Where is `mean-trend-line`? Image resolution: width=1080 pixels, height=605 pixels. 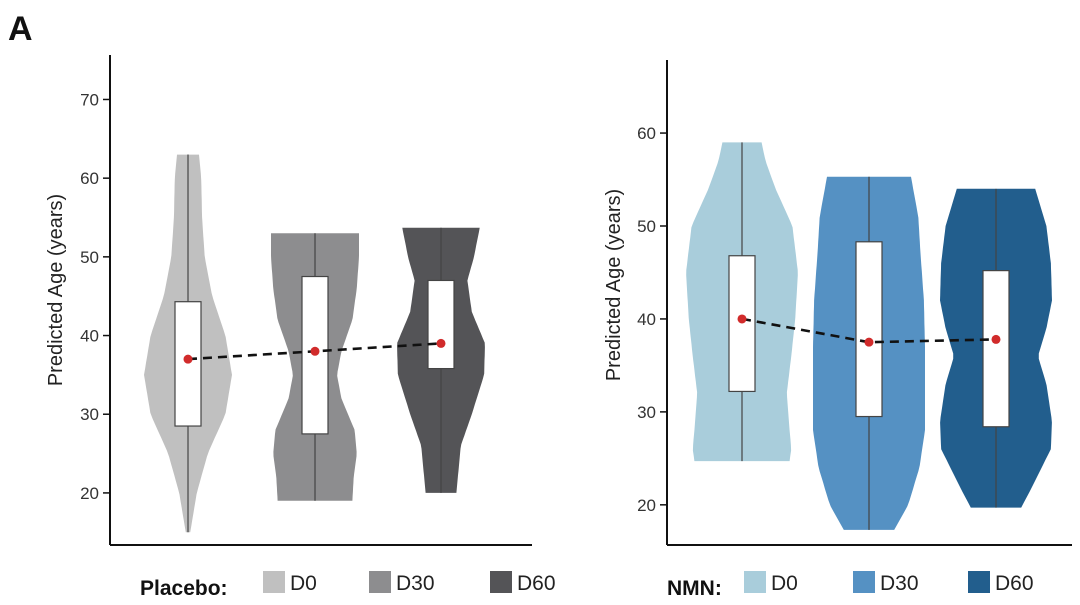
mean-trend-line is located at coordinates (869, 330).